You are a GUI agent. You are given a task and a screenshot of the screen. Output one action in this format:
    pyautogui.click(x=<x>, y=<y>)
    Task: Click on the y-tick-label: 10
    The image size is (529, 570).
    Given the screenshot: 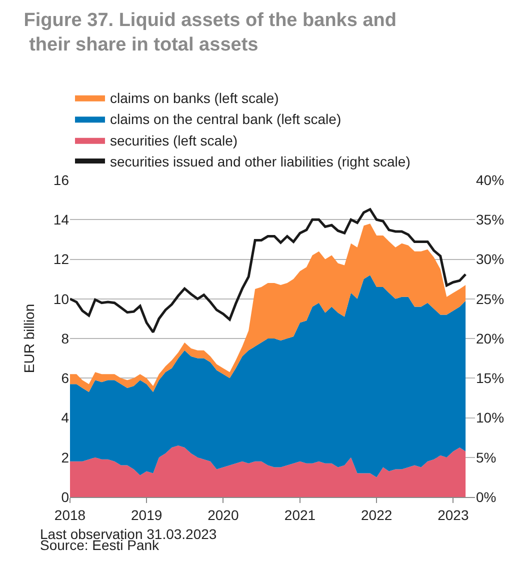 What is the action you would take?
    pyautogui.click(x=61, y=298)
    